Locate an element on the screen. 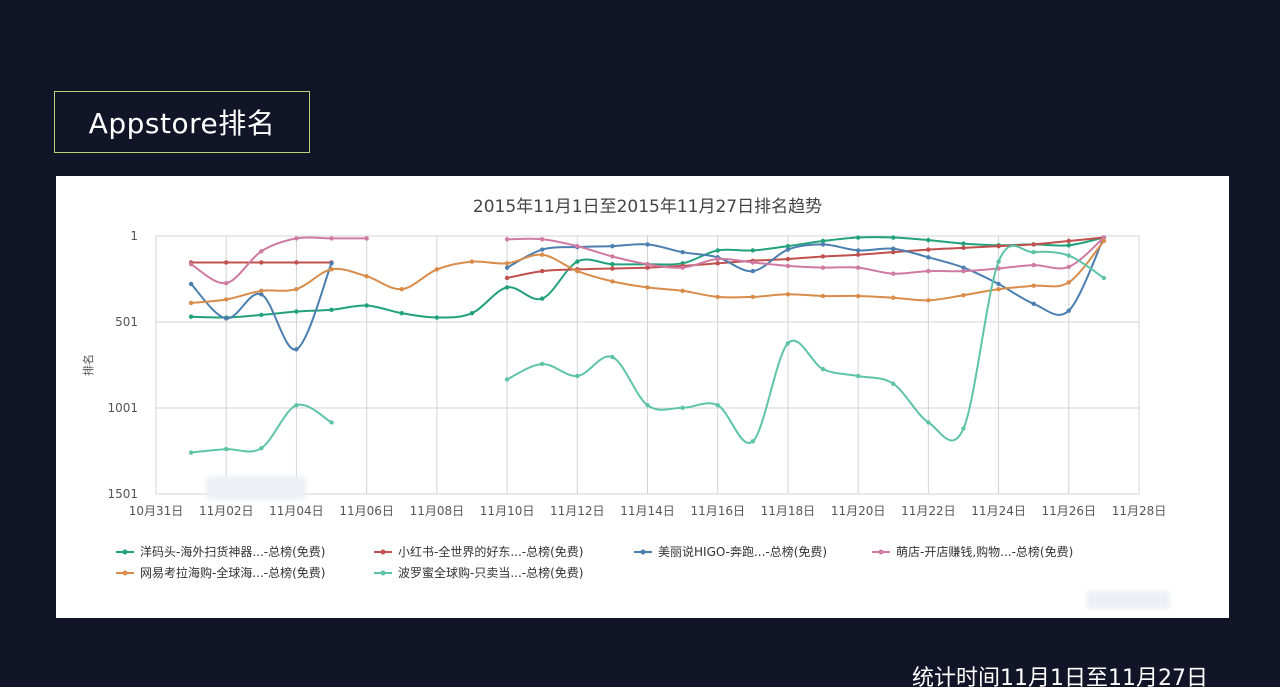 The image size is (1280, 687). x-tick-label: 11月10日 is located at coordinates (507, 511).